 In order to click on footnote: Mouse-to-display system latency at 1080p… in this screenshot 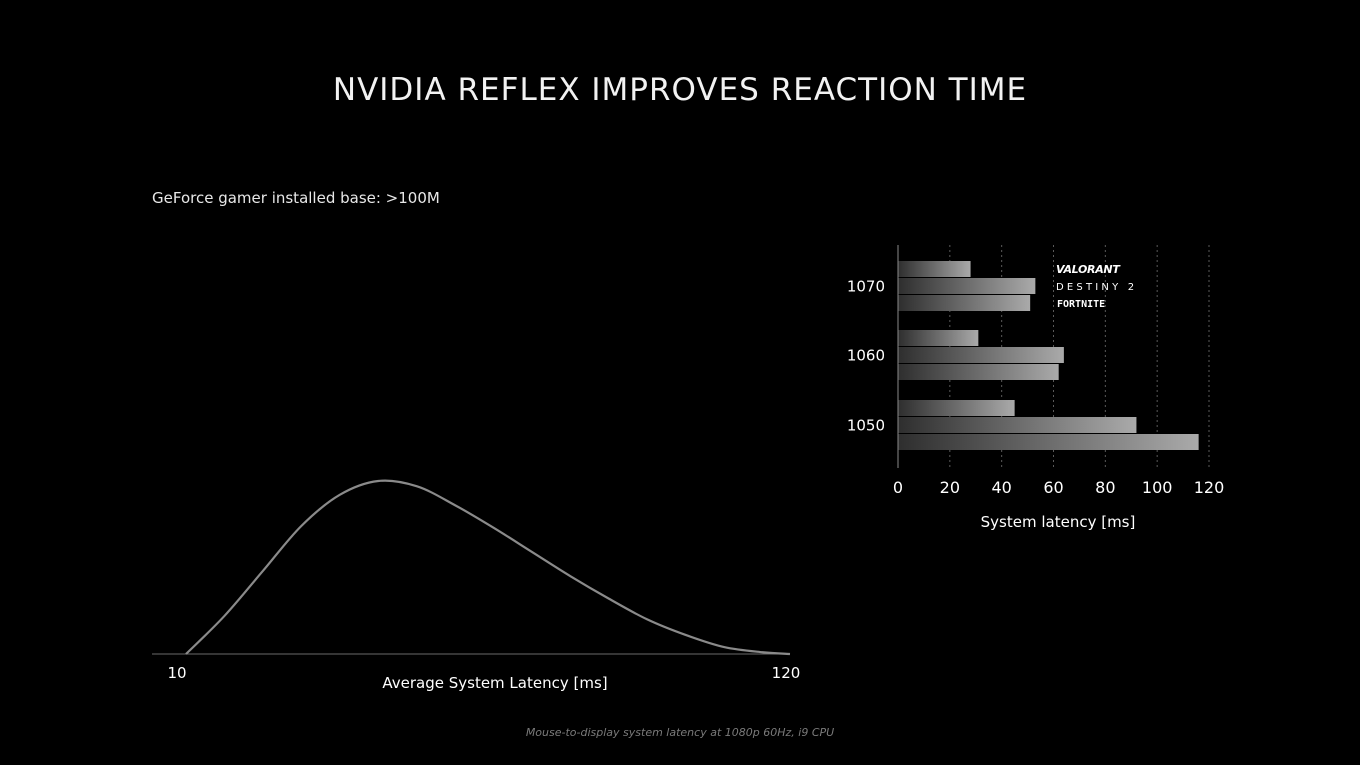, I will do `click(680, 732)`.